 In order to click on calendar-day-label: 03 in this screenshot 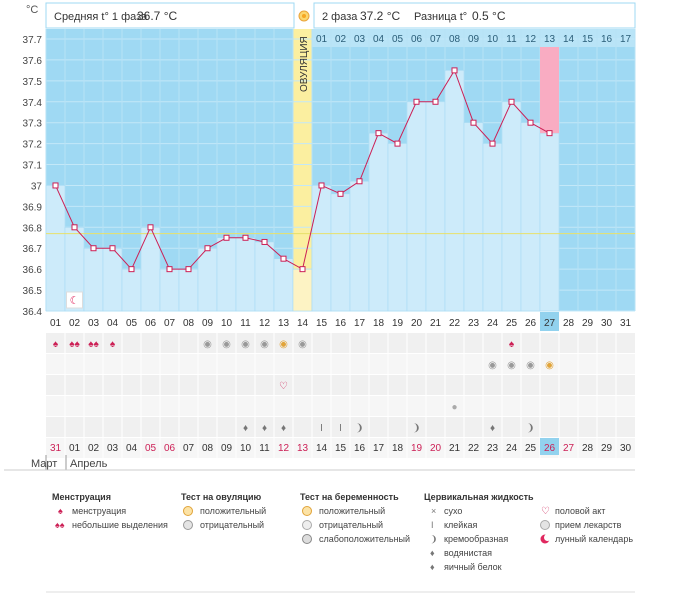, I will do `click(113, 448)`.